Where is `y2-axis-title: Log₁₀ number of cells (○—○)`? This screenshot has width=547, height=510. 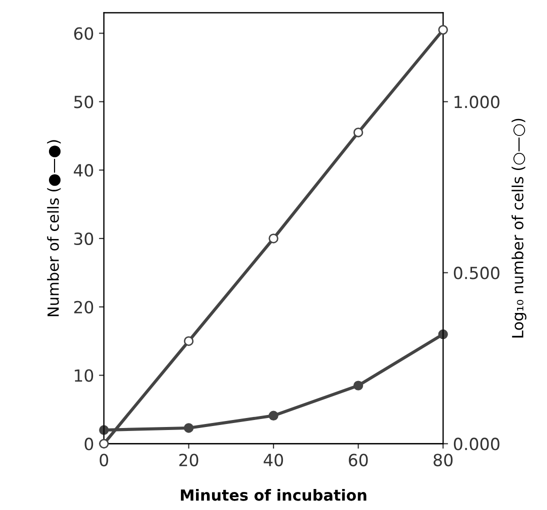
y2-axis-title: Log₁₀ number of cells (○—○) is located at coordinates (519, 228).